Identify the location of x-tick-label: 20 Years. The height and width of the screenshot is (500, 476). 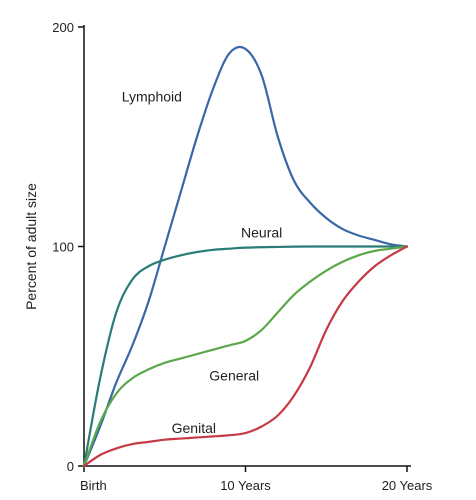
(407, 485).